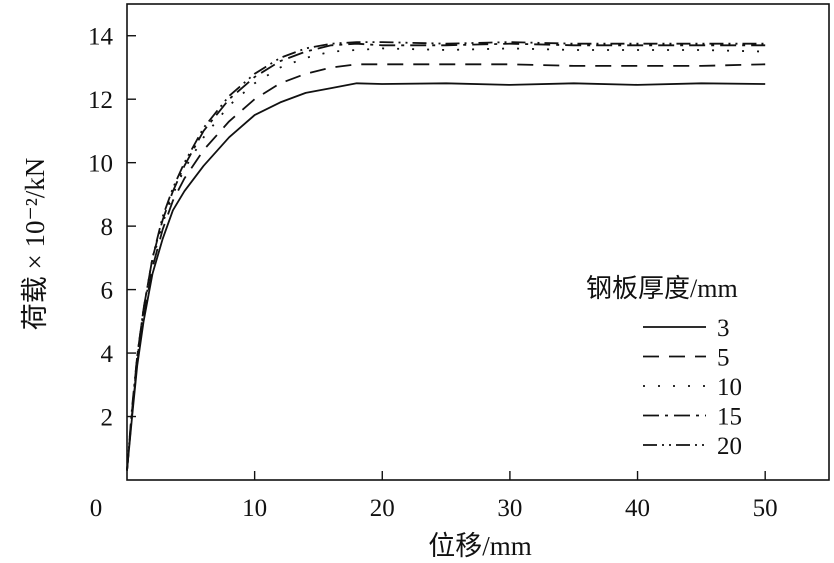 The width and height of the screenshot is (834, 563). Describe the element at coordinates (509, 508) in the screenshot. I see `x-tick-label: 30` at that location.